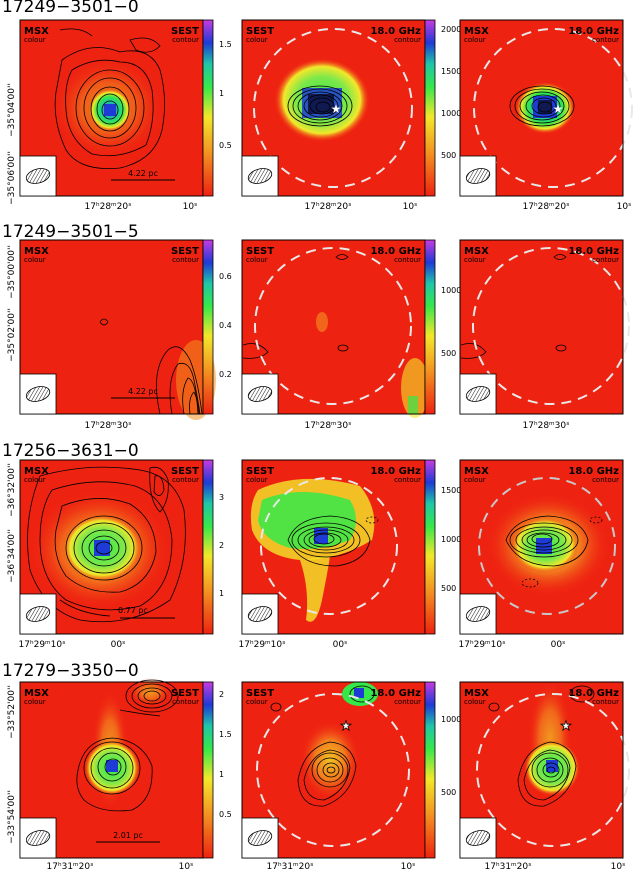 Image resolution: width=636 pixels, height=872 pixels. What do you see at coordinates (442, 547) in the screenshot?
I see `colorbar: 1500 1000 500` at bounding box center [442, 547].